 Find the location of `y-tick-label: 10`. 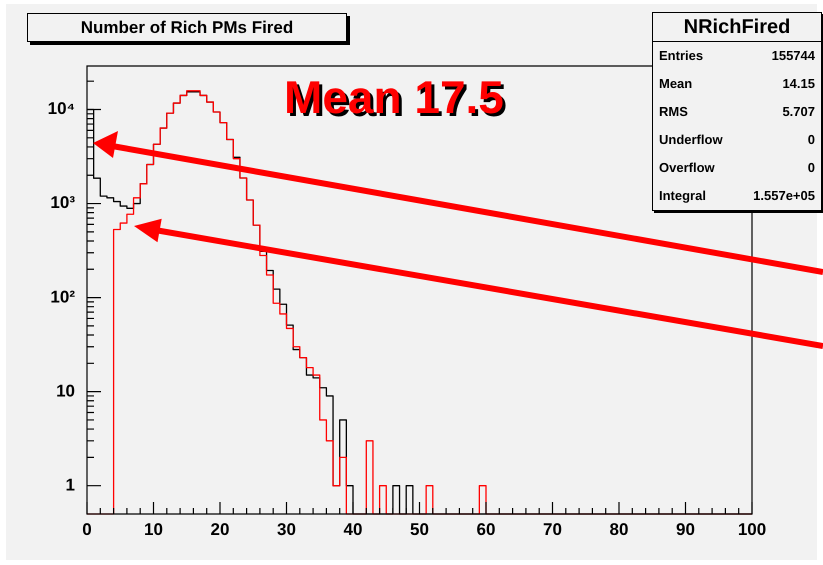

y-tick-label: 10 is located at coordinates (65, 390).